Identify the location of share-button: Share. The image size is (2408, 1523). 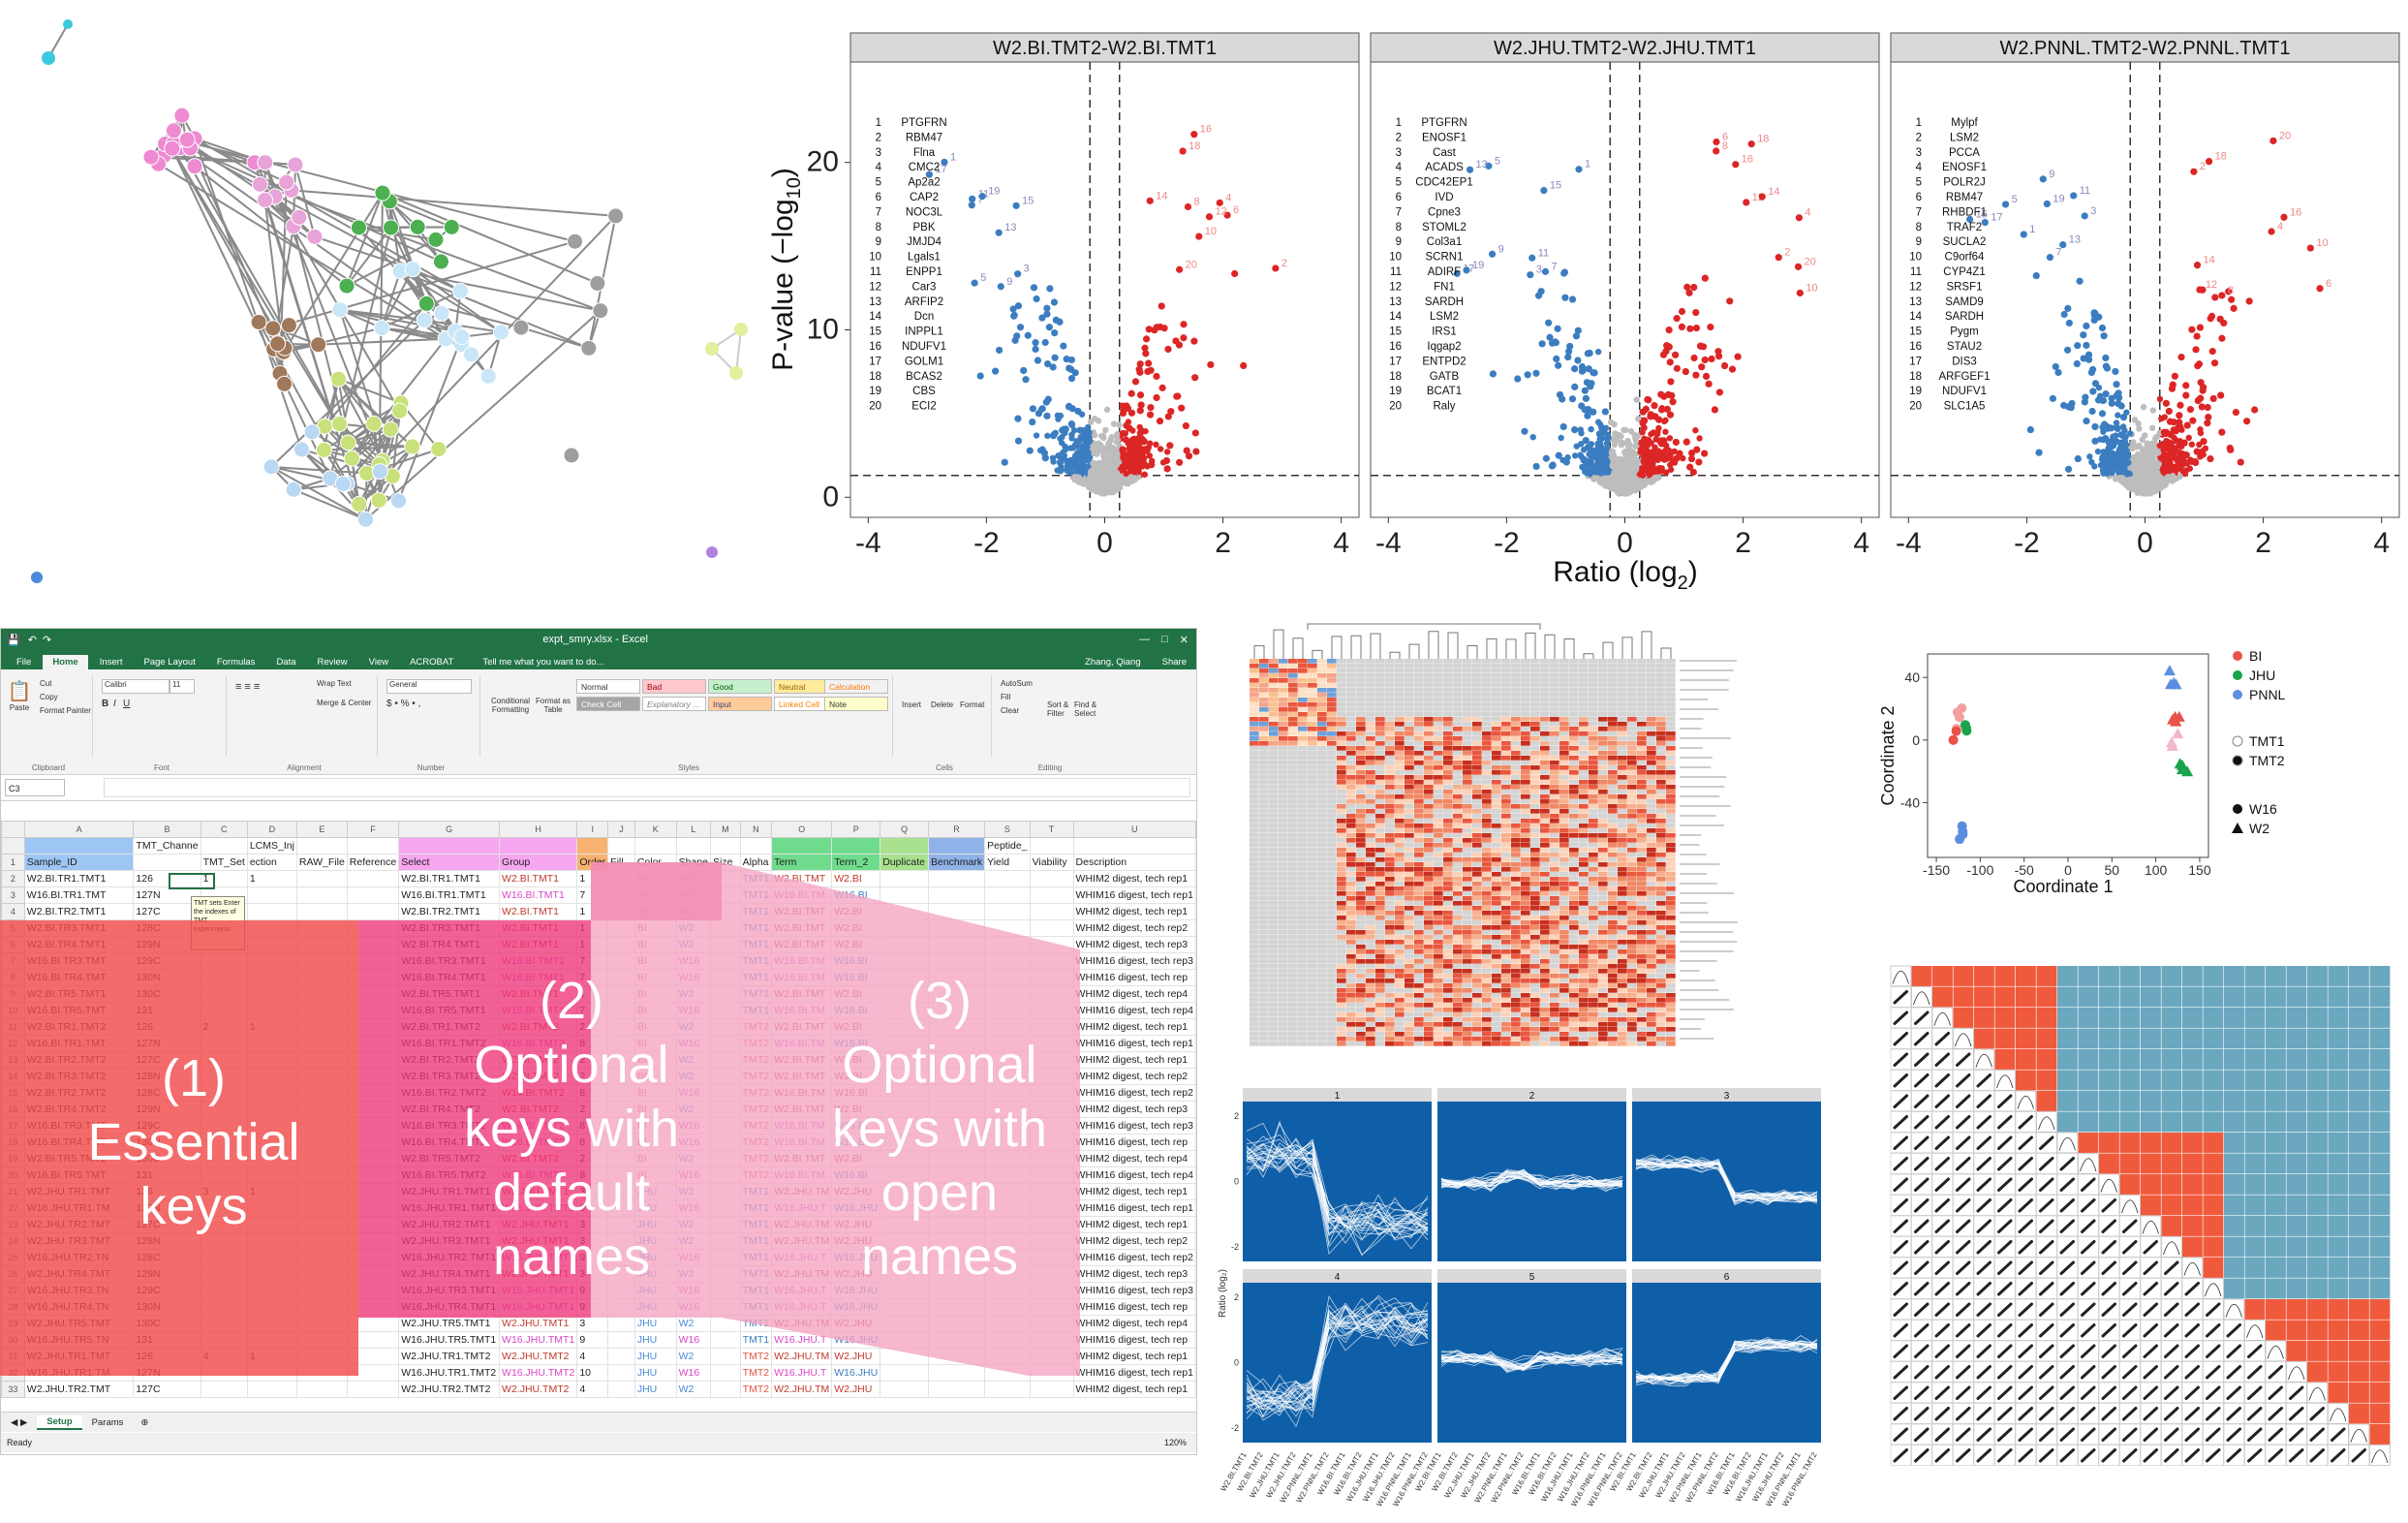
(1174, 662).